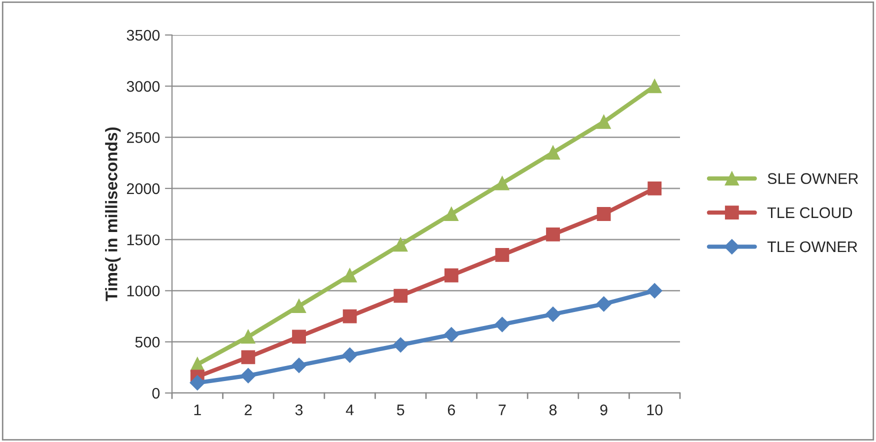 The height and width of the screenshot is (442, 876). I want to click on x-tick-label: 8, so click(553, 410).